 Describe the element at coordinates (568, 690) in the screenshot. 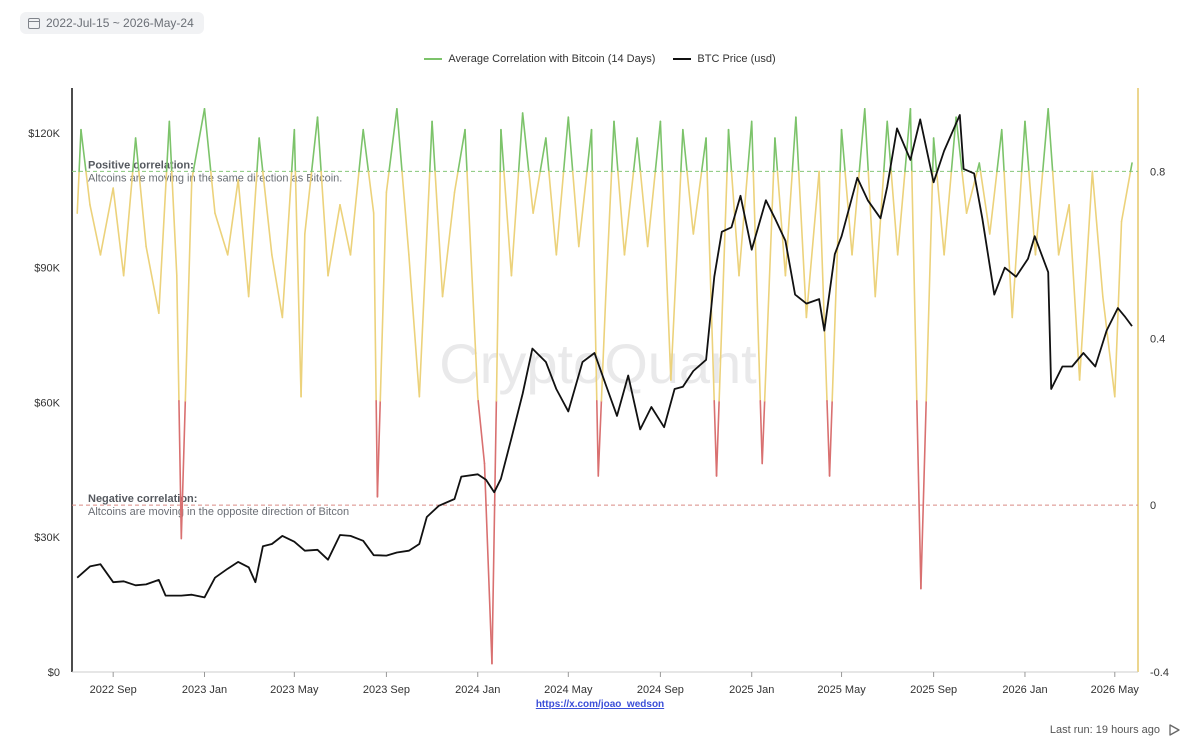

I see `x-tick-label: 2024 May` at that location.